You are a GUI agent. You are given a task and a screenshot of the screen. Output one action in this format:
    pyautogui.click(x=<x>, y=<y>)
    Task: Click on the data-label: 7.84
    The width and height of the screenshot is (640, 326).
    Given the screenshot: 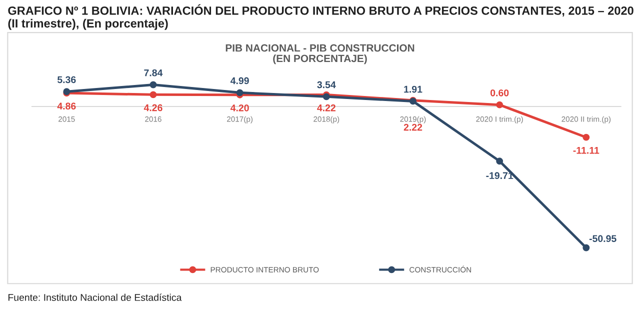 What is the action you would take?
    pyautogui.click(x=153, y=72)
    